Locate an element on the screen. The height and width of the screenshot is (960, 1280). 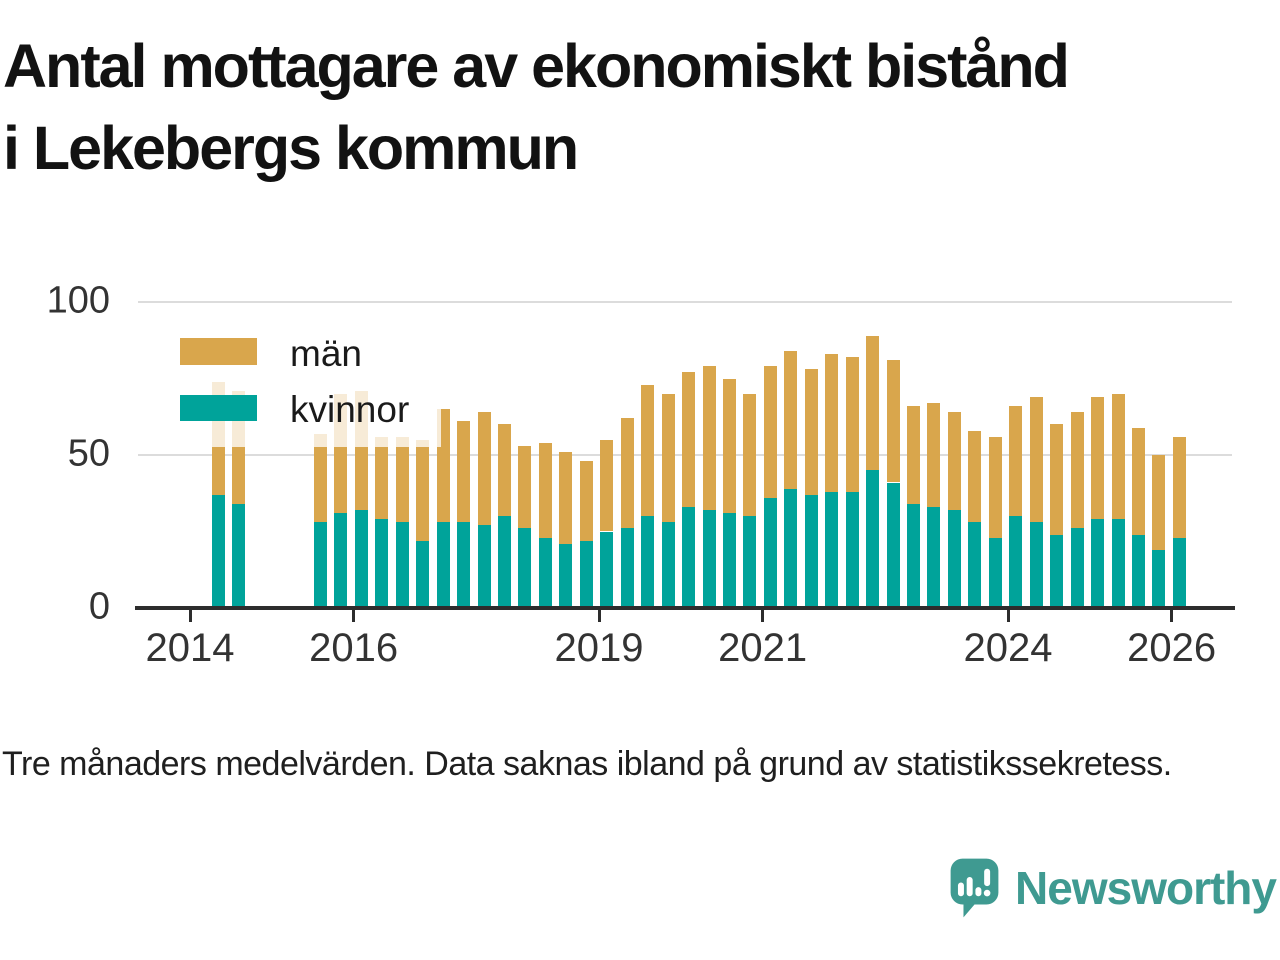
x-tick-label-2024: 2024 is located at coordinates (1008, 648).